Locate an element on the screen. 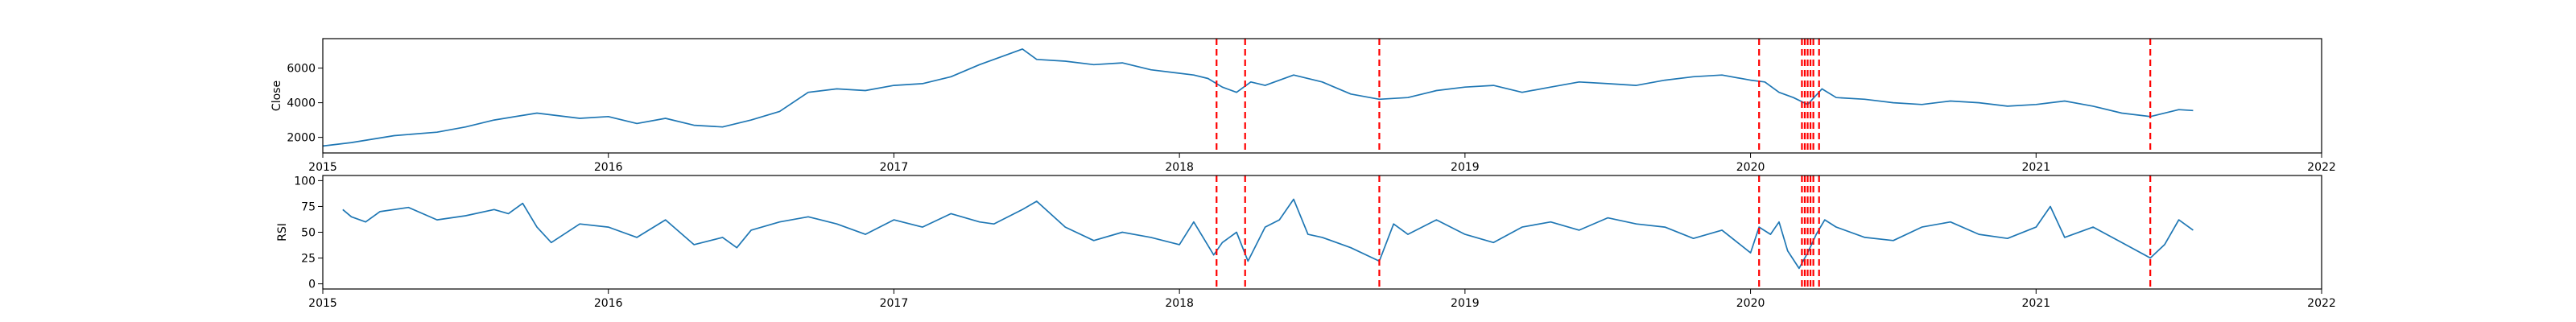 This screenshot has width=2576, height=322. y-tick-label: 6000 is located at coordinates (301, 69).